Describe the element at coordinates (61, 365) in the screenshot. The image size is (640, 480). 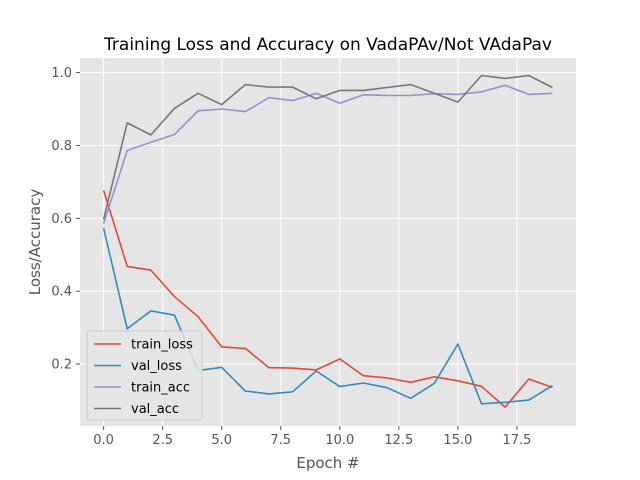
I see `y-tick-label-0: 0.2` at that location.